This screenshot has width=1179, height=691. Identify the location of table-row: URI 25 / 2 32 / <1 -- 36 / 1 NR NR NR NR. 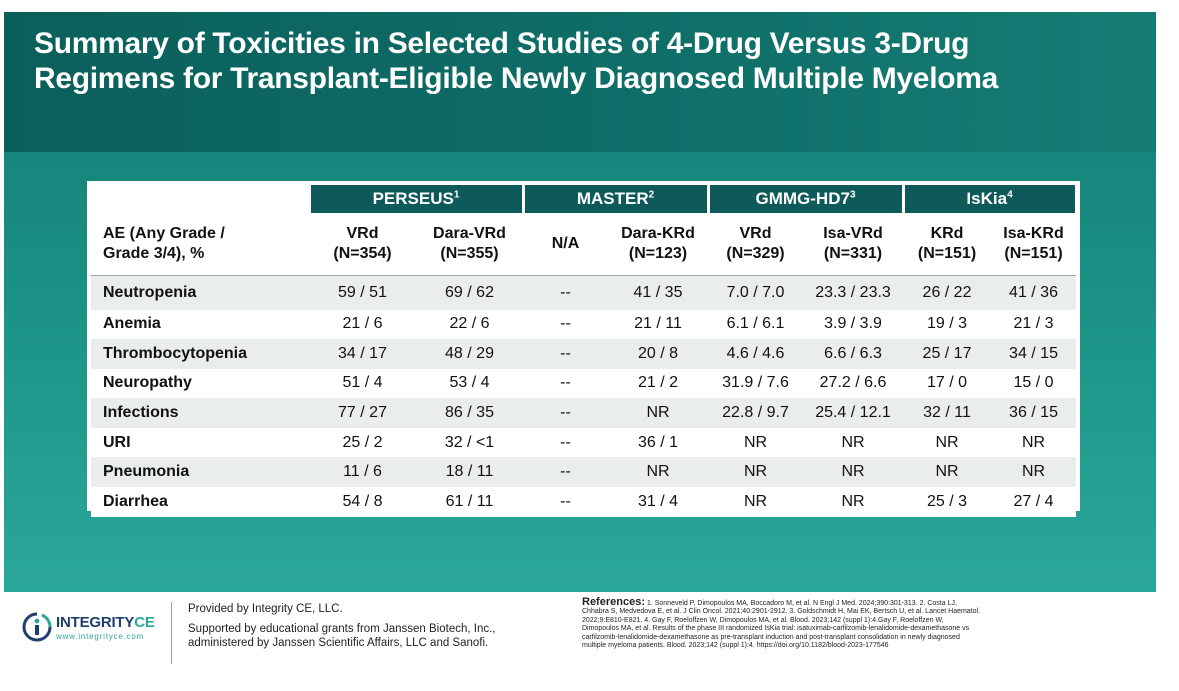
(584, 442).